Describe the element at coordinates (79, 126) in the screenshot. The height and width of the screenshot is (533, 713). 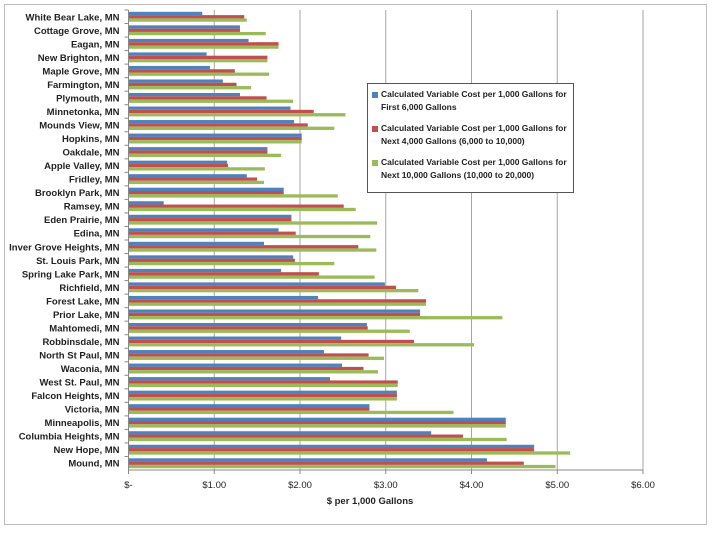
I see `category-label: Mounds View, MN` at that location.